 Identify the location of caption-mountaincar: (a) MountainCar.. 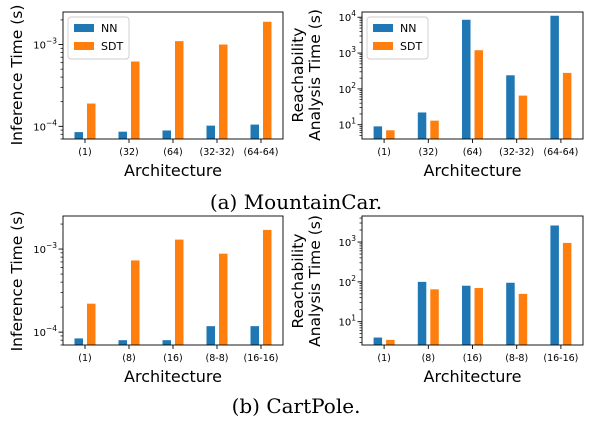
(296, 202).